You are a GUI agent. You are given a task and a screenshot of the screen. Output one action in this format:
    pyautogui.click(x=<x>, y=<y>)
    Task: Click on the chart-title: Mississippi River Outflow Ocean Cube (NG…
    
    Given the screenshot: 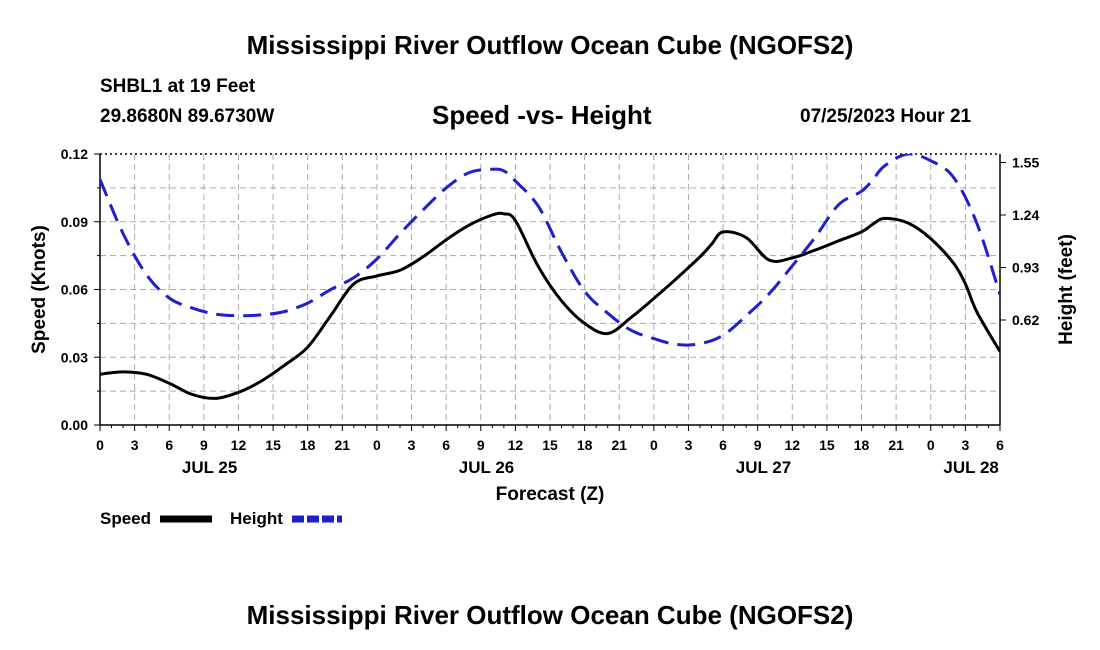 What is the action you would take?
    pyautogui.click(x=550, y=45)
    